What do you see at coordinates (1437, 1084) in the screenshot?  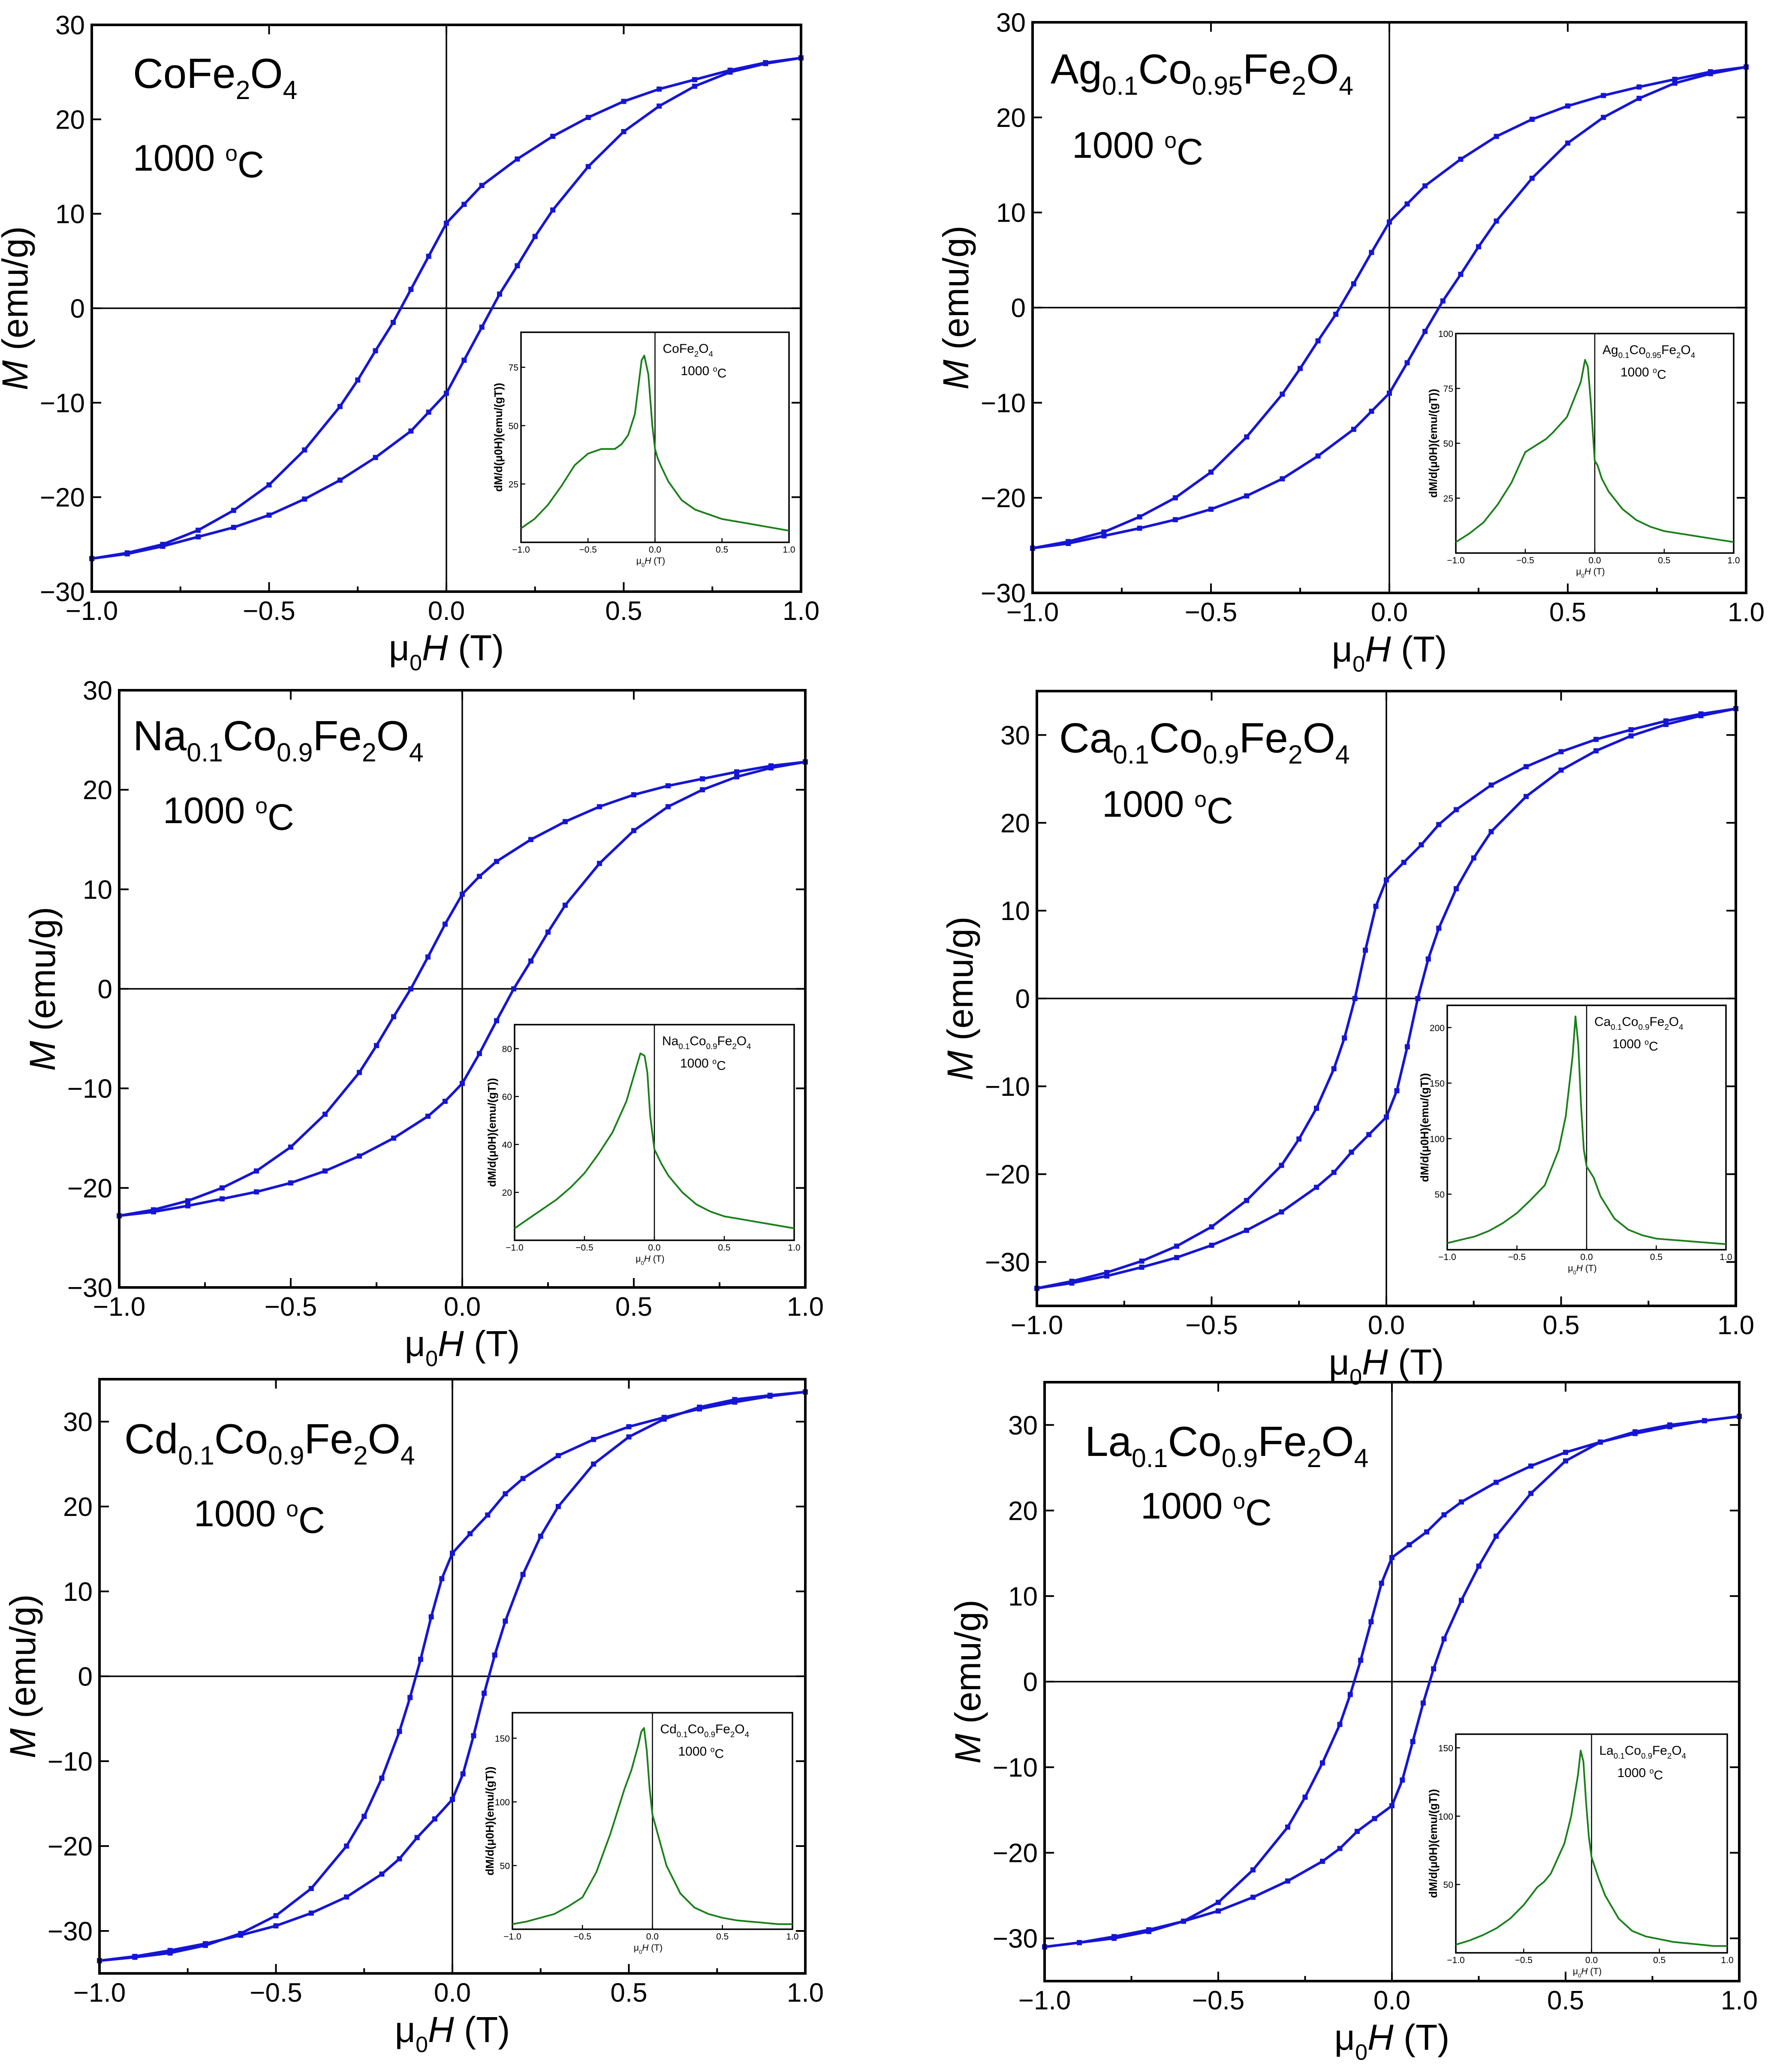 I see `inset-y-tick-label: 150` at bounding box center [1437, 1084].